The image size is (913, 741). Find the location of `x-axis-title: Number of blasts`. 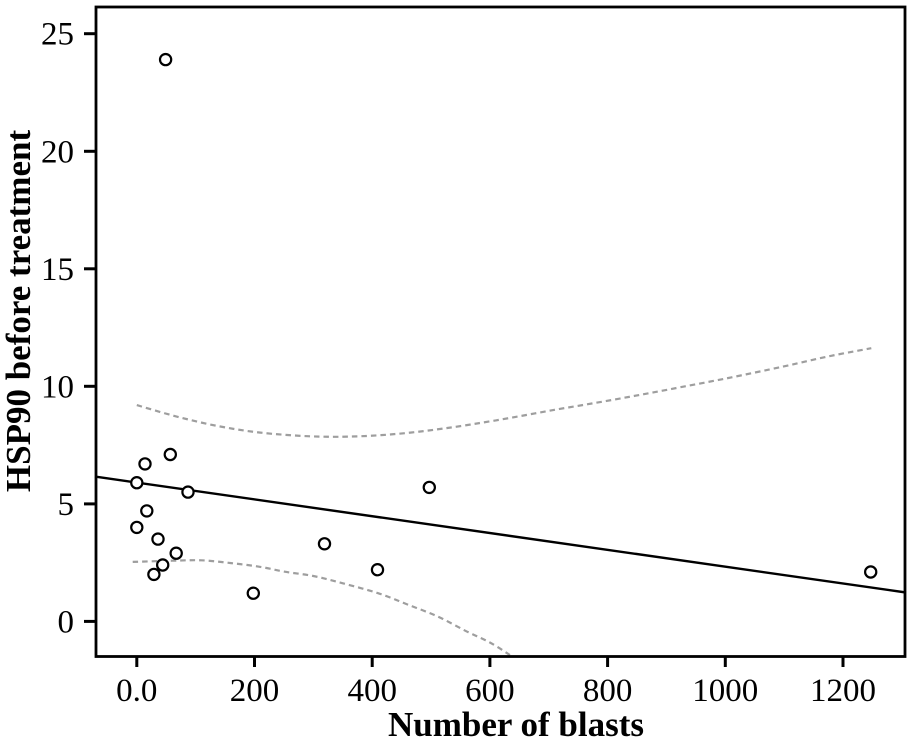

x-axis-title: Number of blasts is located at coordinates (516, 723).